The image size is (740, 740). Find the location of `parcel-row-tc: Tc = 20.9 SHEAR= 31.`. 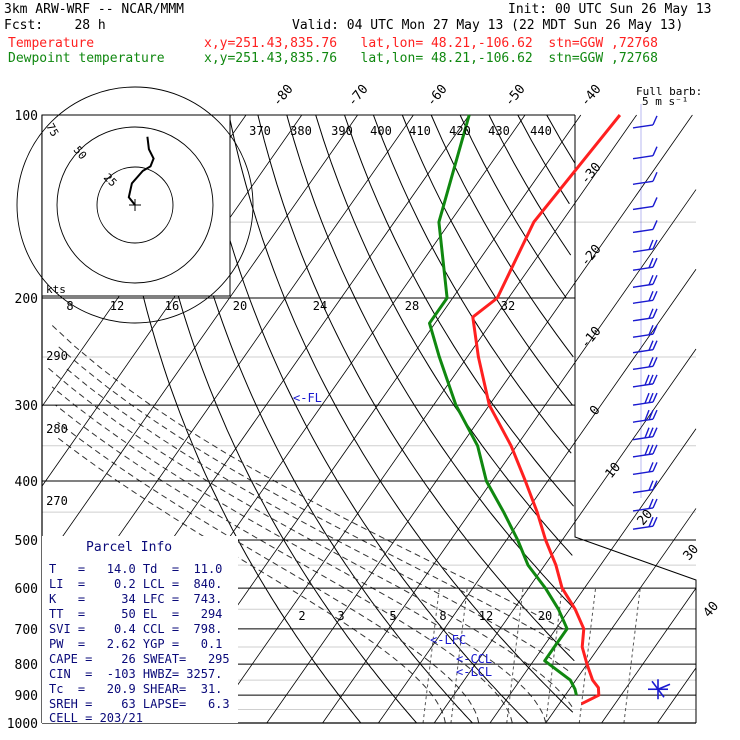

parcel-row-tc: Tc = 20.9 SHEAR= 31. is located at coordinates (136, 689).